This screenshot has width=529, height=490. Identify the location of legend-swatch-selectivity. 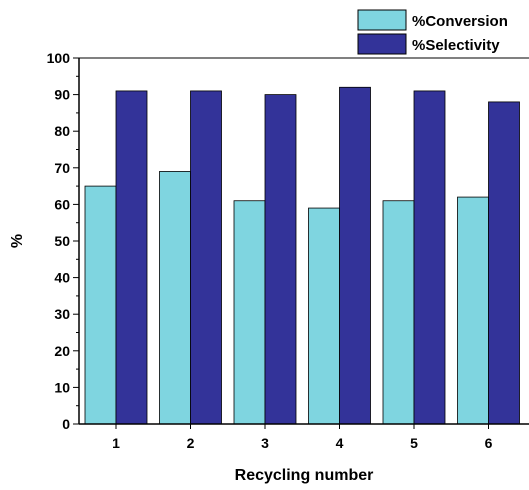
(382, 44).